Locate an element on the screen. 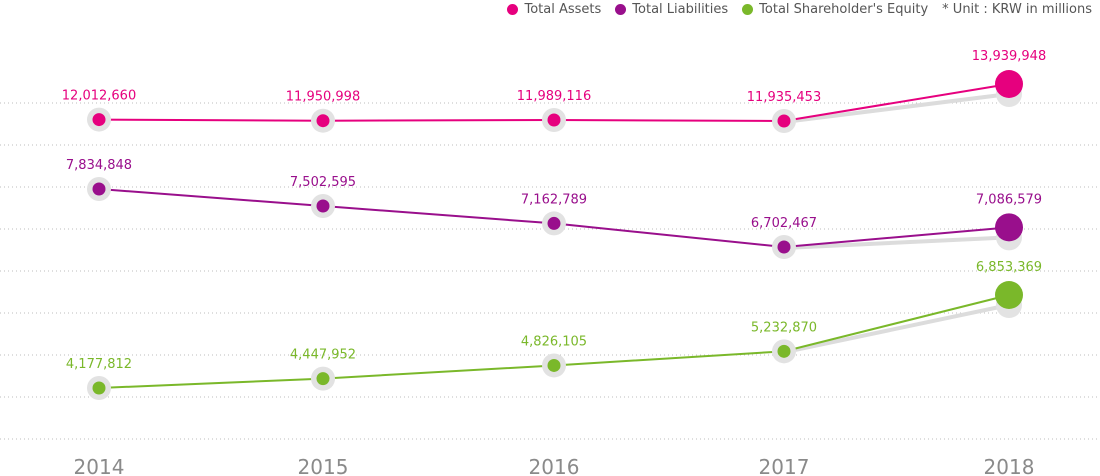 This screenshot has width=1100, height=476. data-label: 12,012,660 is located at coordinates (99, 96).